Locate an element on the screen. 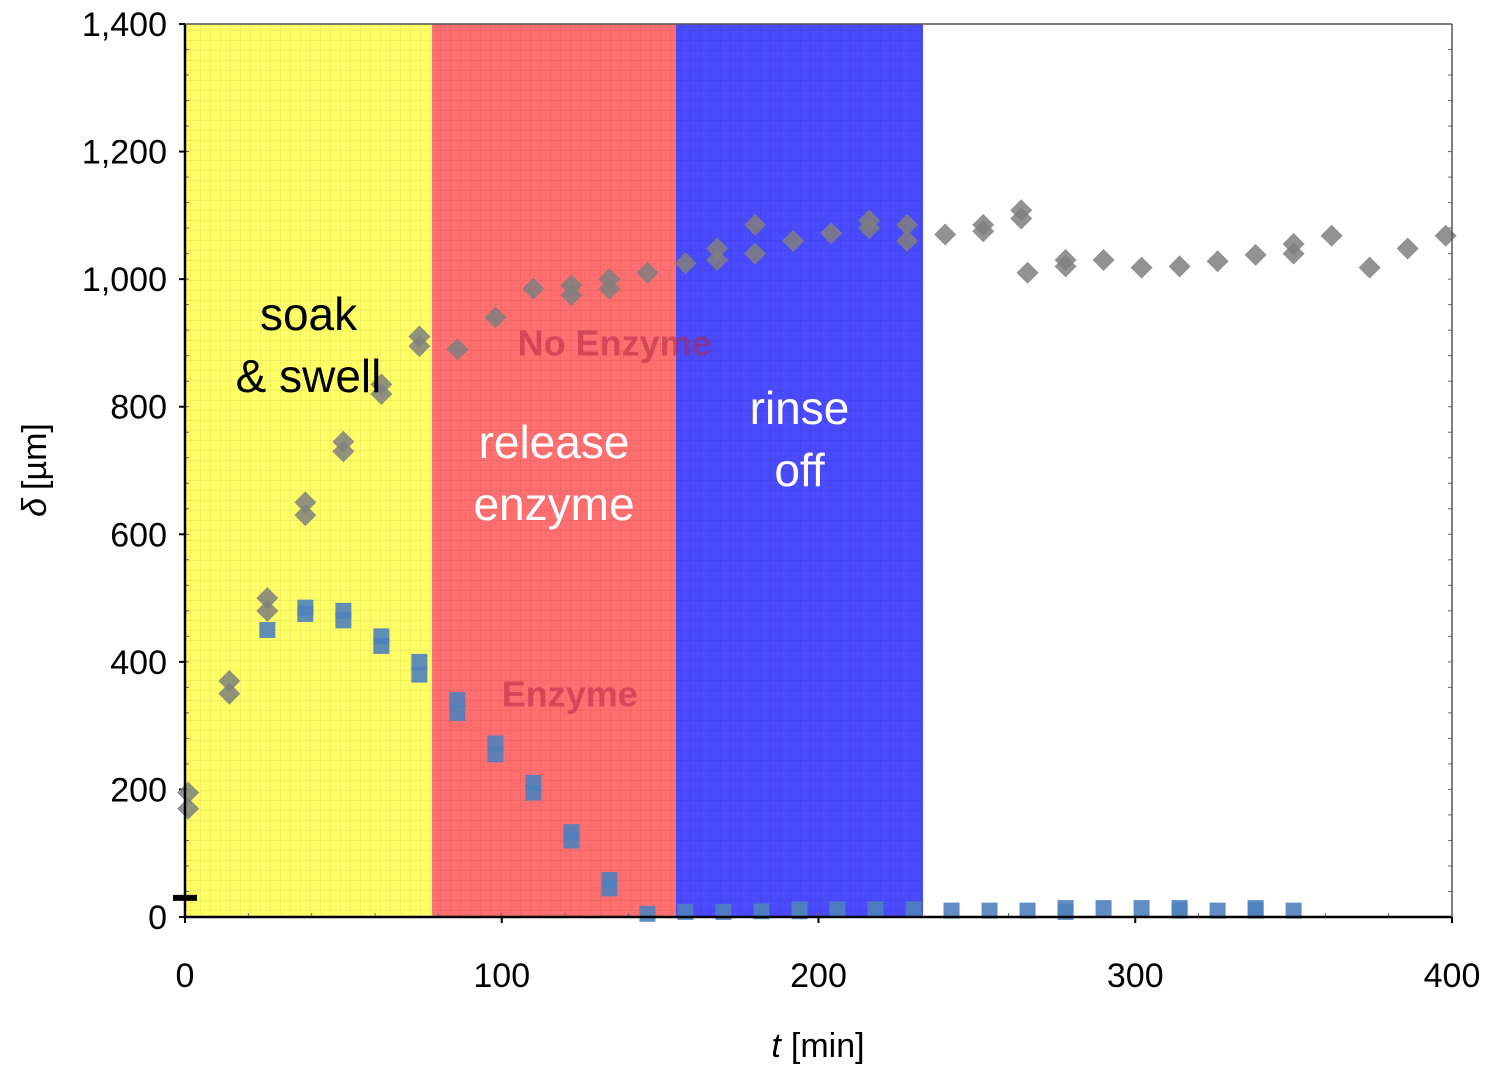 This screenshot has width=1488, height=1068. region-label: enzyme is located at coordinates (553, 504).